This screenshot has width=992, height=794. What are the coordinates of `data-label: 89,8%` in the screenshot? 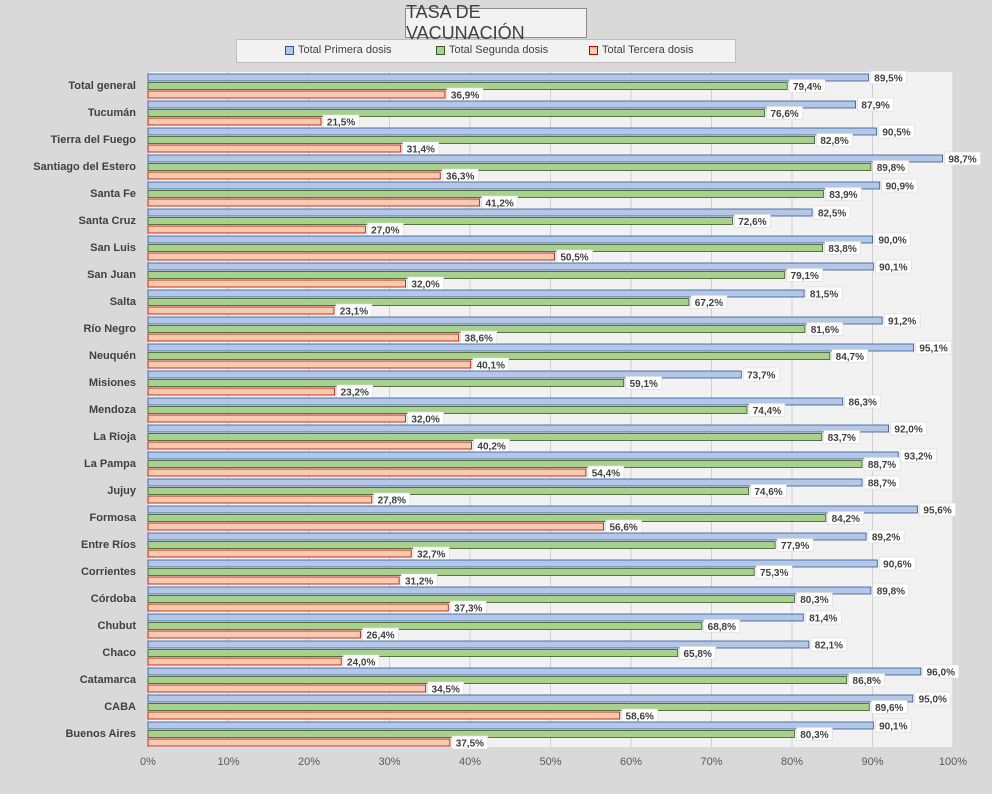 It's located at (891, 168).